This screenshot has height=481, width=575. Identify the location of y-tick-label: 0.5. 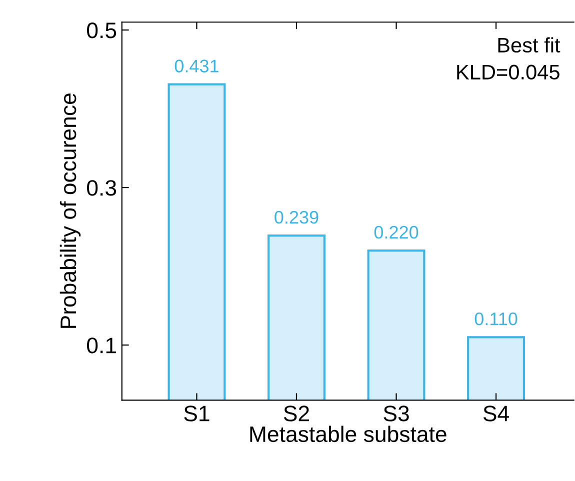
(101, 30).